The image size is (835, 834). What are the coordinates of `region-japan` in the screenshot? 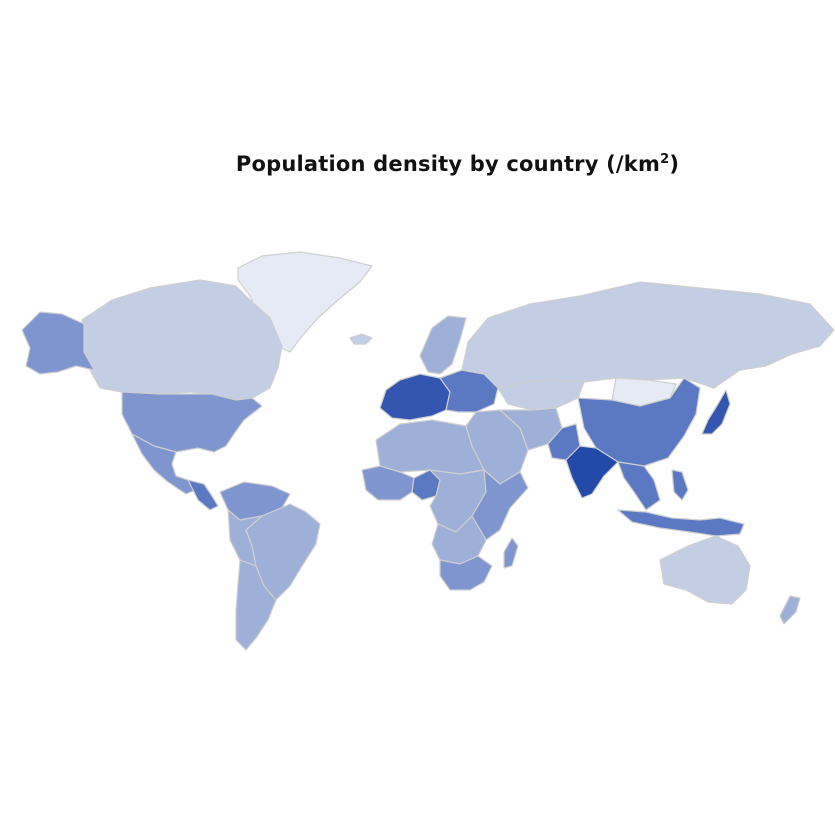 It's located at (716, 412).